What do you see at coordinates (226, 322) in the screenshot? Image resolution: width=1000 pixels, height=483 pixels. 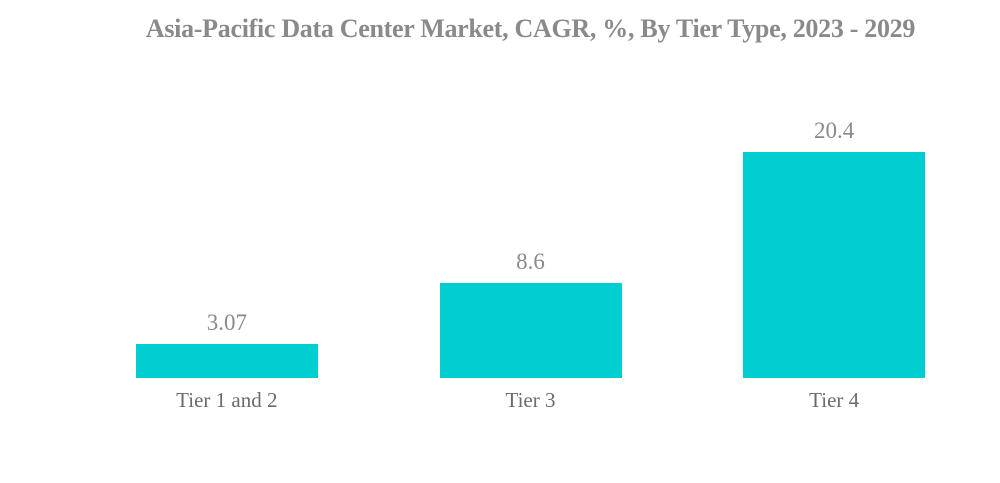 I see `bar-value-label-tier-1-and-2: 3.07` at bounding box center [226, 322].